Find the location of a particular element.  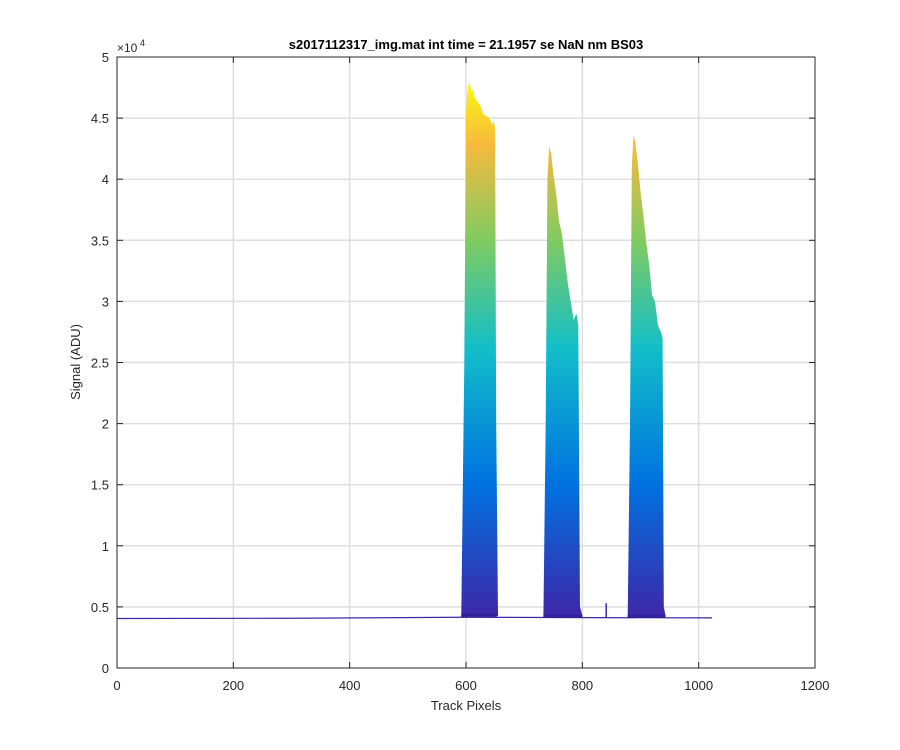

y-tick-label: 1 is located at coordinates (105, 546).